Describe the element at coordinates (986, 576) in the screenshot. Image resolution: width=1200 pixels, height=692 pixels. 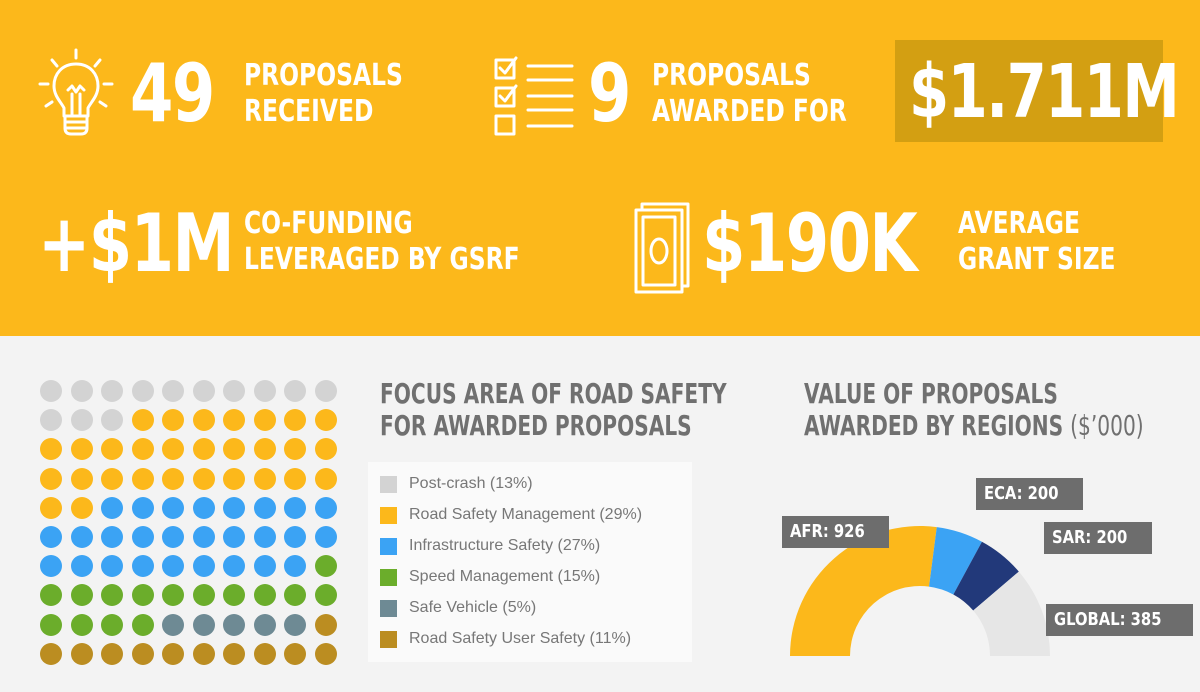
I see `donut-slice-sar` at that location.